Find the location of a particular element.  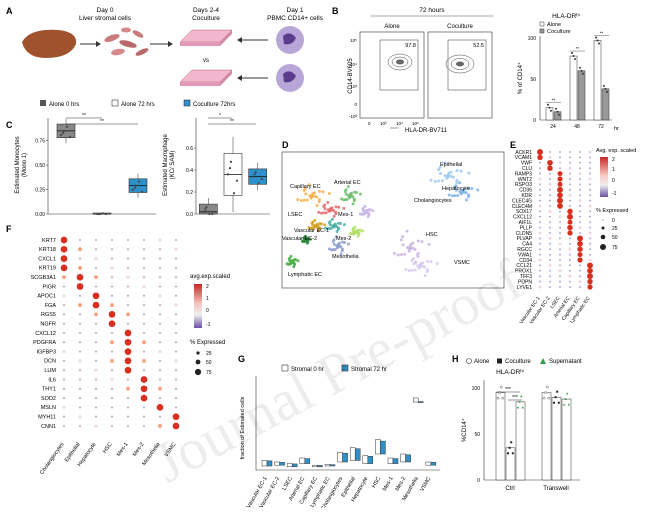

g-box-0hr is located at coordinates (378, 447).